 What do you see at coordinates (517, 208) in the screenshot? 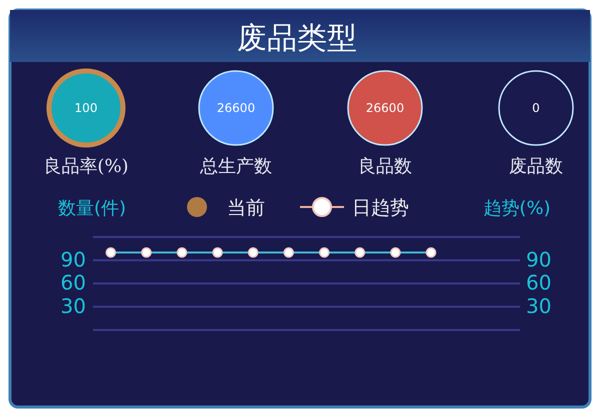
I see `y2-axis-title: 趋势(%)` at bounding box center [517, 208].